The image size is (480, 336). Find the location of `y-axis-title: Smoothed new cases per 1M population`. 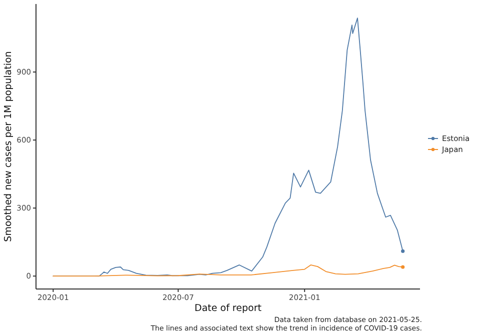

y-axis-title: Smoothed new cases per 1M population is located at coordinates (8, 146).